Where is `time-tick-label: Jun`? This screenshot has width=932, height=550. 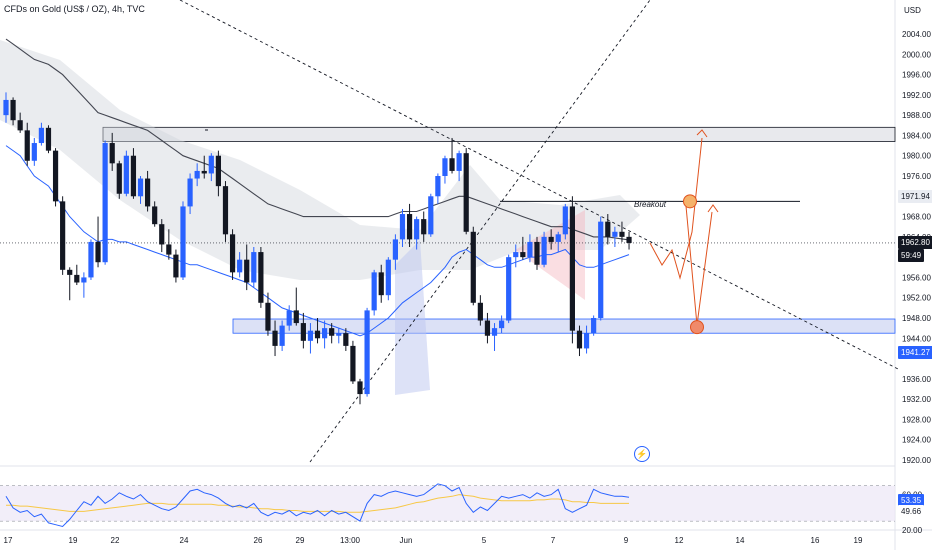 time-tick-label: Jun is located at coordinates (406, 540).